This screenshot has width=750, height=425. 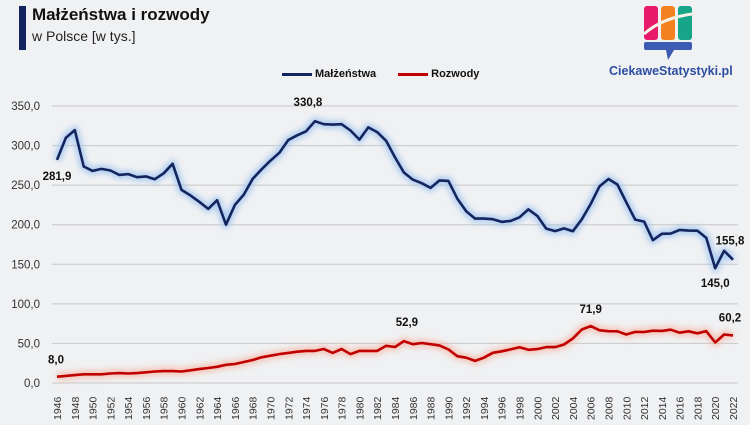 What do you see at coordinates (360, 408) in the screenshot?
I see `x-tick-label: 1980` at bounding box center [360, 408].